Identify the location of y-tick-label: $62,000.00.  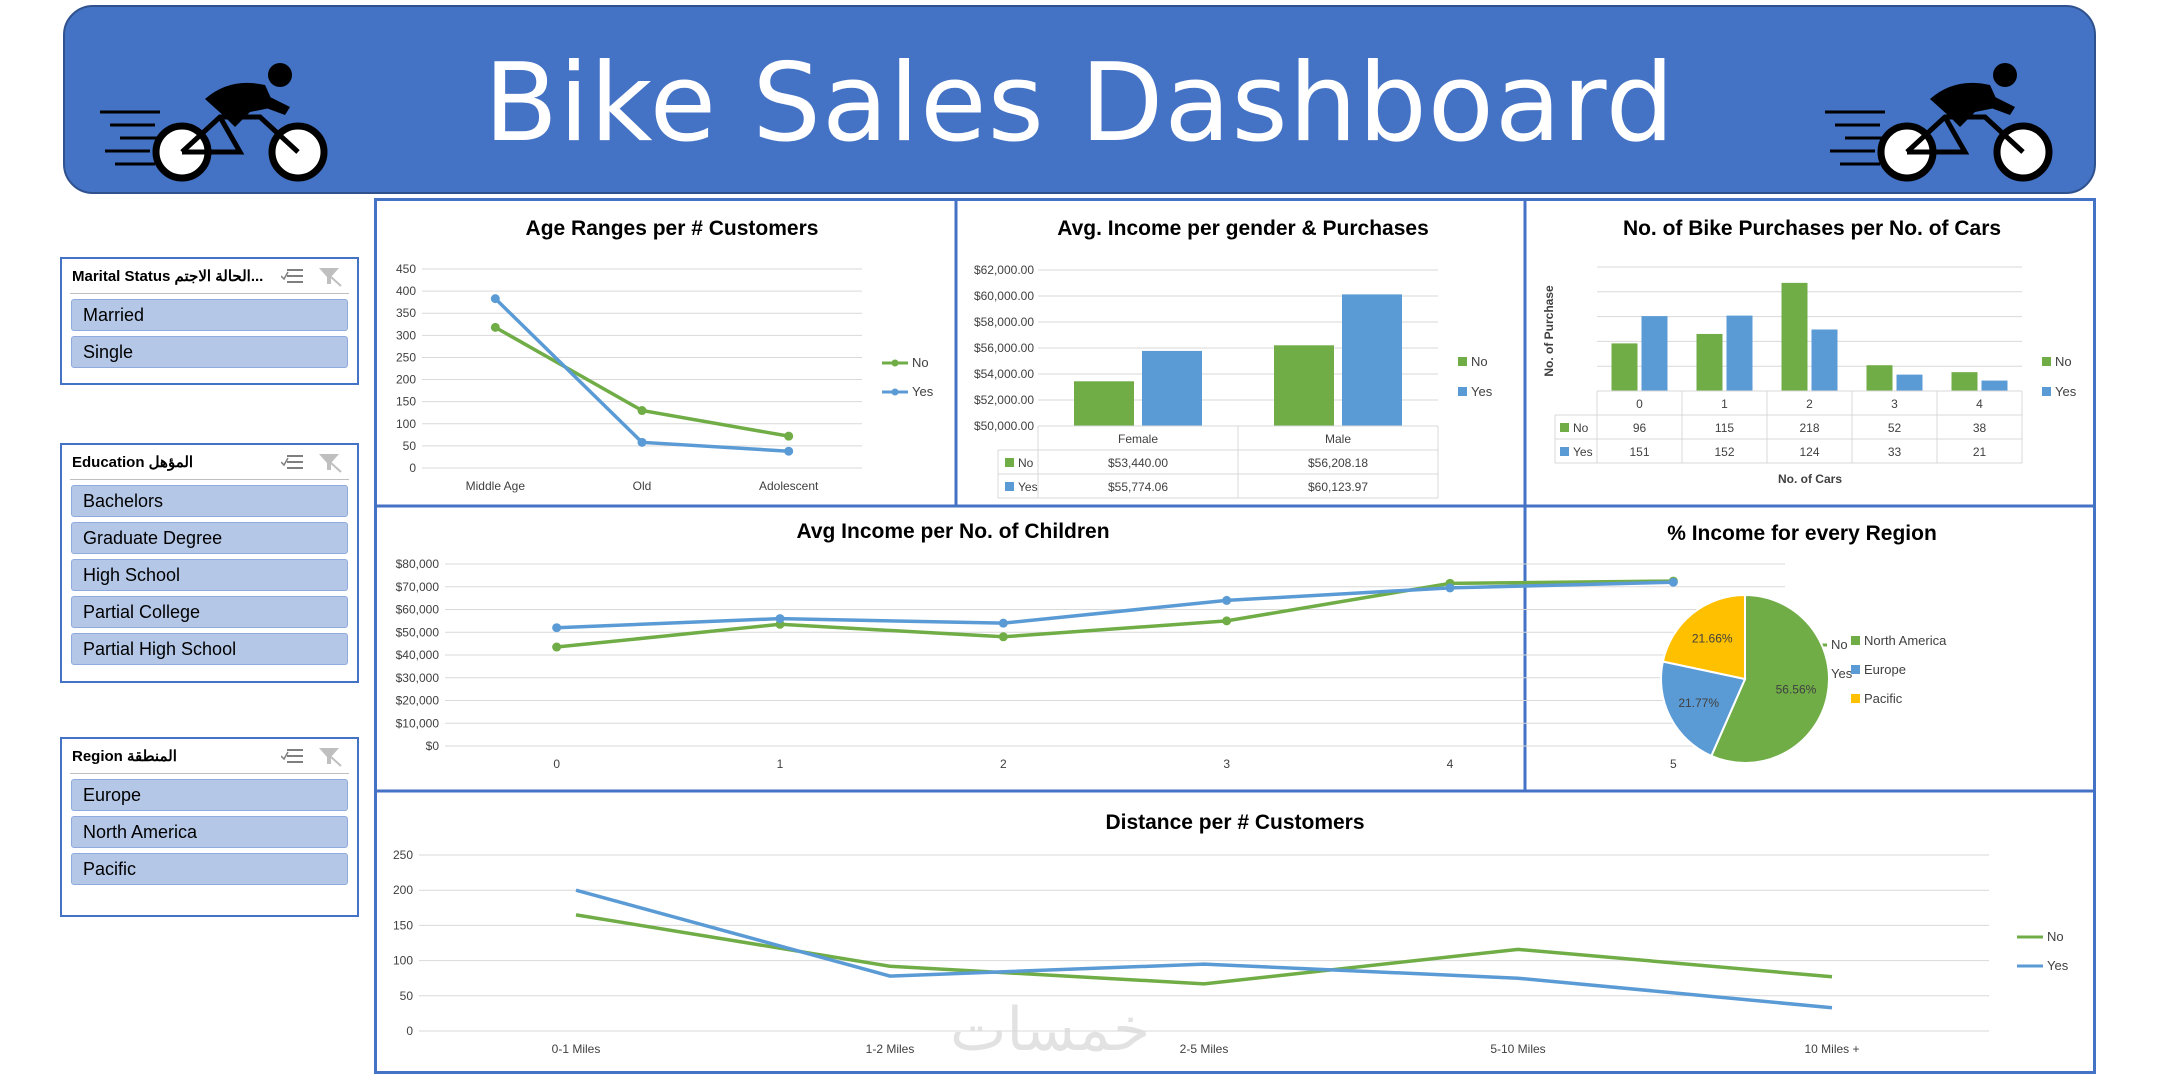
(1004, 270).